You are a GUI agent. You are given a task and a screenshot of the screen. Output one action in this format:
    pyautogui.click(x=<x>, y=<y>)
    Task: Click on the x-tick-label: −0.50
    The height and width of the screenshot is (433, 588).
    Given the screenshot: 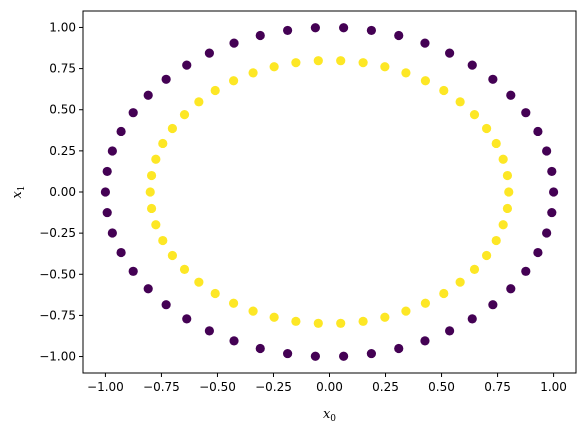 What is the action you would take?
    pyautogui.click(x=217, y=387)
    